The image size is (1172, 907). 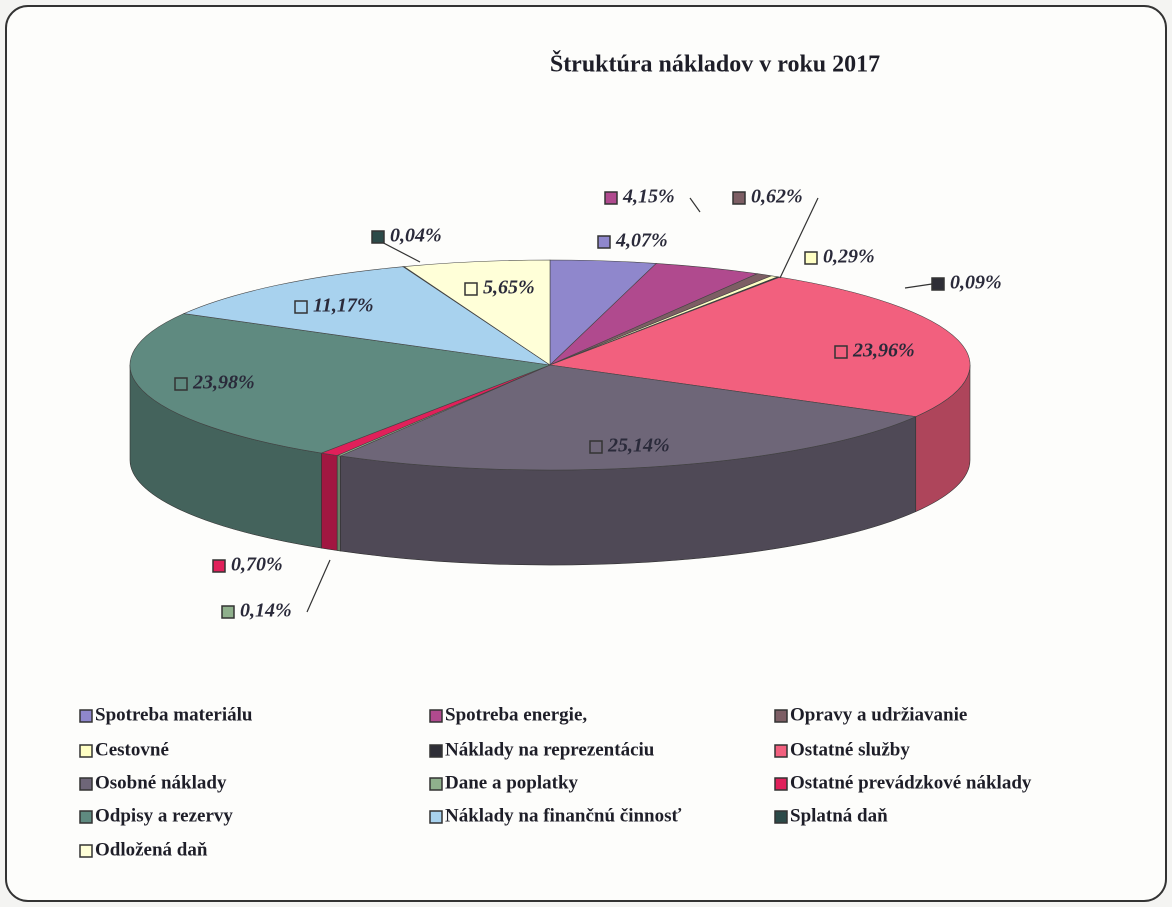 I want to click on legend-label: Spotreba materiálu, so click(x=174, y=714).